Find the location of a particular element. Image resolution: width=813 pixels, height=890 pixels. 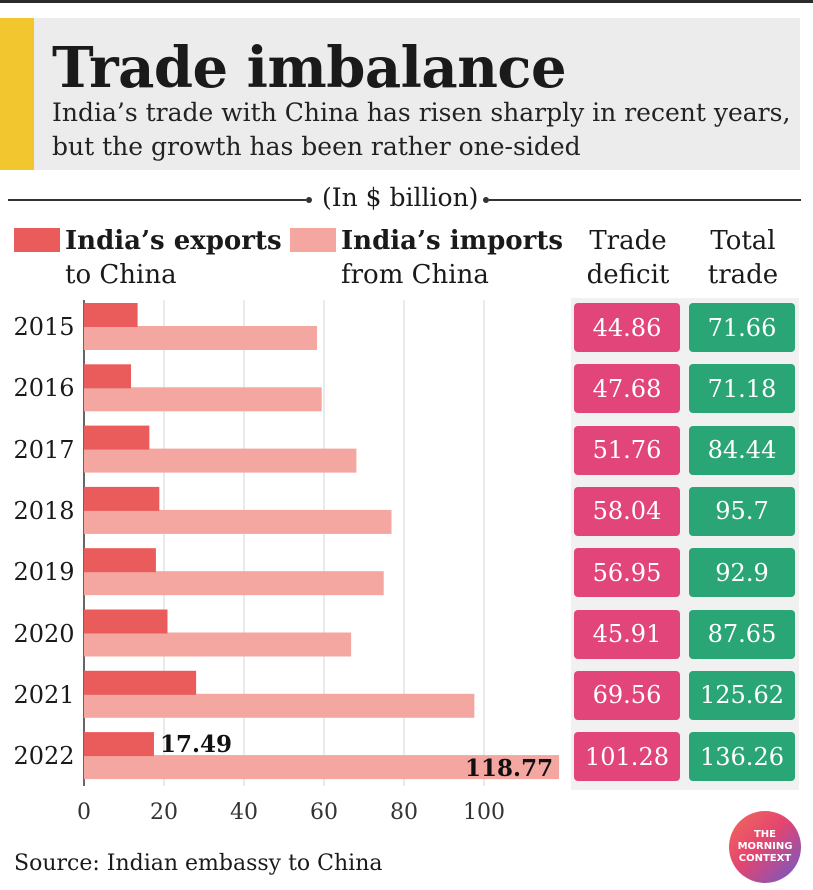

unit-rule-dot-left is located at coordinates (309, 200).